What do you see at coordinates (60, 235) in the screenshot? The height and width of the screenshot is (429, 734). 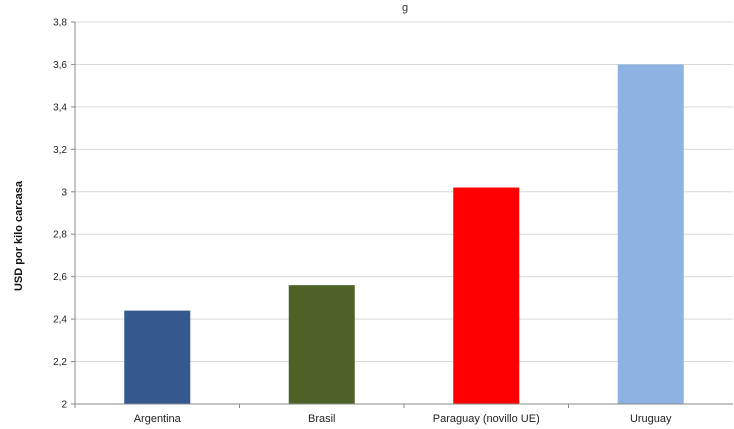 I see `y-tick-label: 2,8` at bounding box center [60, 235].